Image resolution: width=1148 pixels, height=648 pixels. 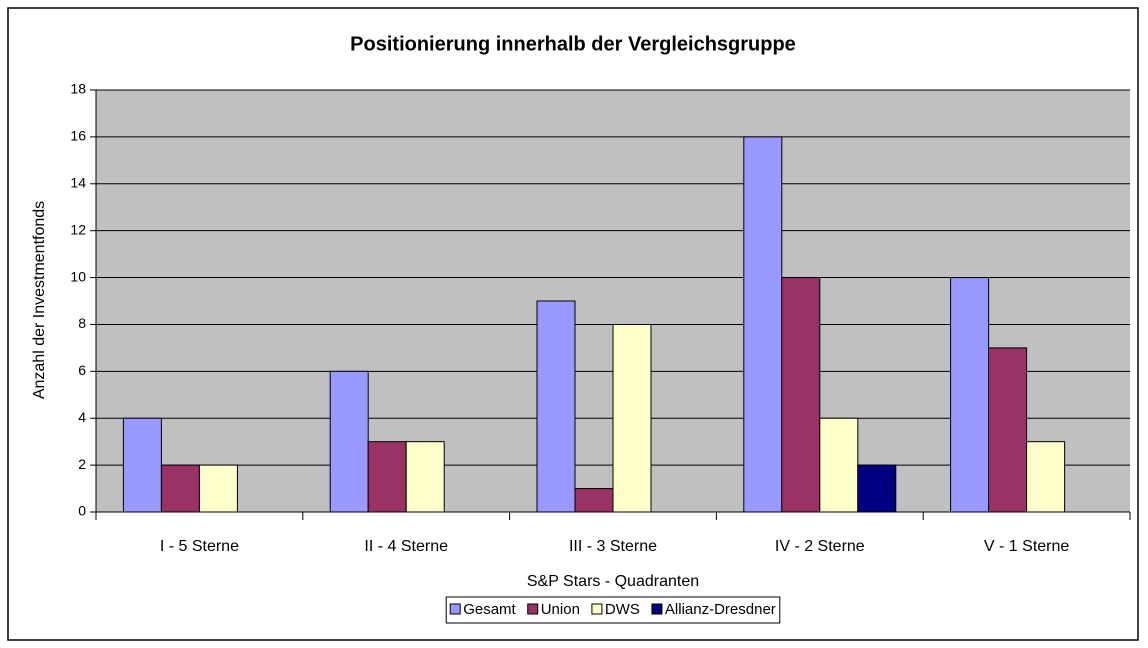 What do you see at coordinates (199, 546) in the screenshot?
I see `x-tick-label: I - 5 Sterne` at bounding box center [199, 546].